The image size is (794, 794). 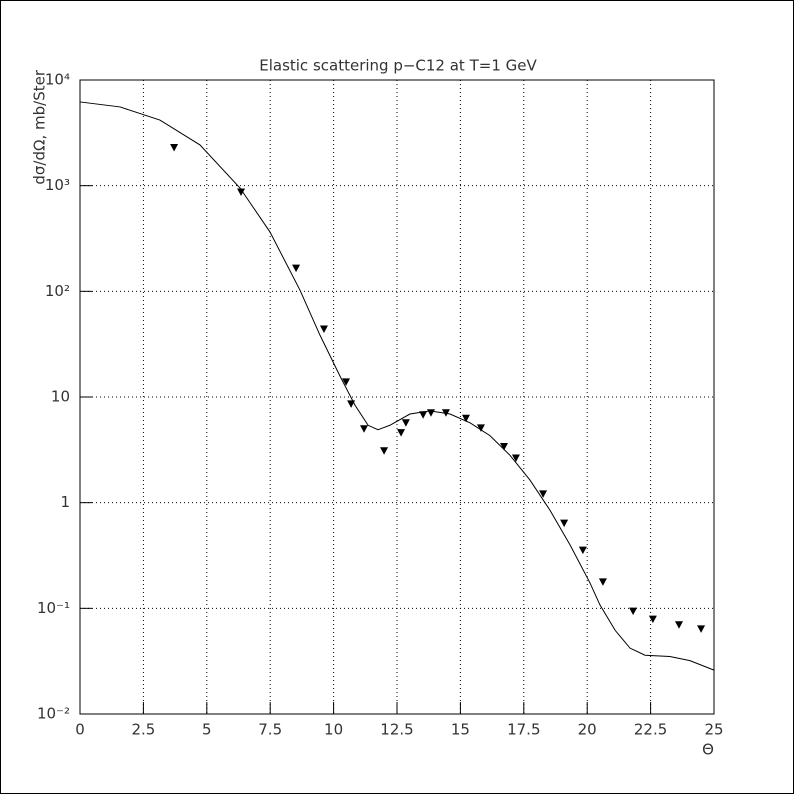 I want to click on y-tick-label: 10⁻², so click(x=53, y=714).